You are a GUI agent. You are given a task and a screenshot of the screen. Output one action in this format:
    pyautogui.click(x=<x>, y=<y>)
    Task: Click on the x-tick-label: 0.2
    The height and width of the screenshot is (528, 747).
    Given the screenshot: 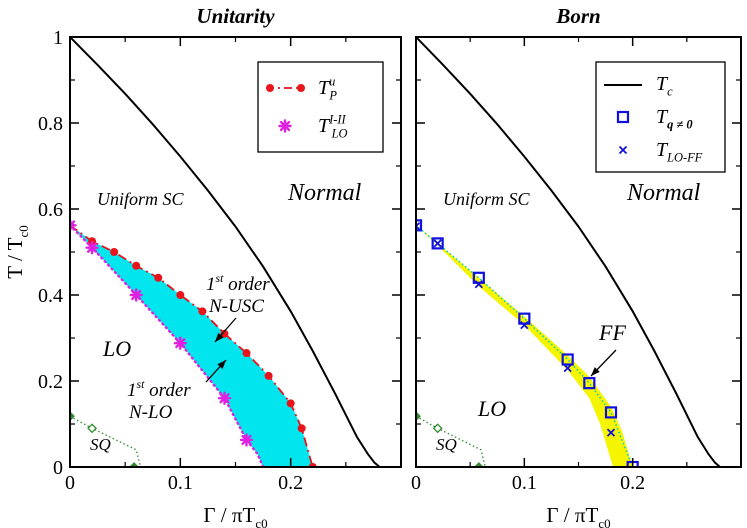 What is the action you would take?
    pyautogui.click(x=632, y=483)
    